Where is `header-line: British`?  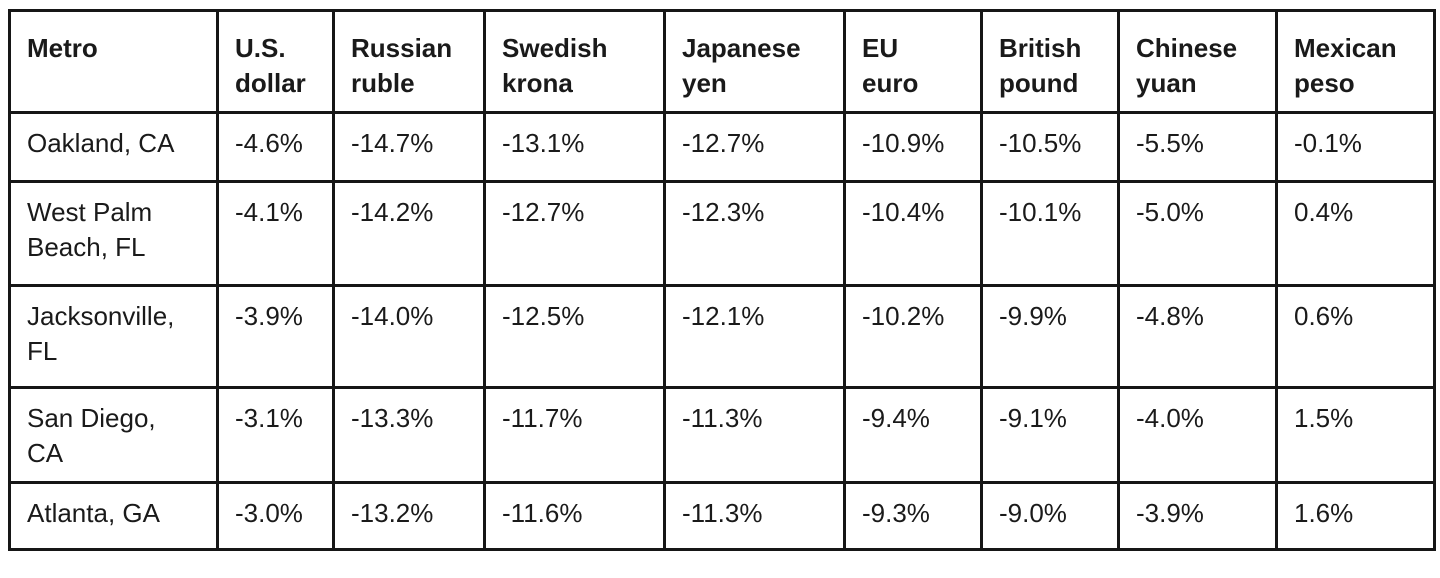
header-line: British is located at coordinates (1040, 48).